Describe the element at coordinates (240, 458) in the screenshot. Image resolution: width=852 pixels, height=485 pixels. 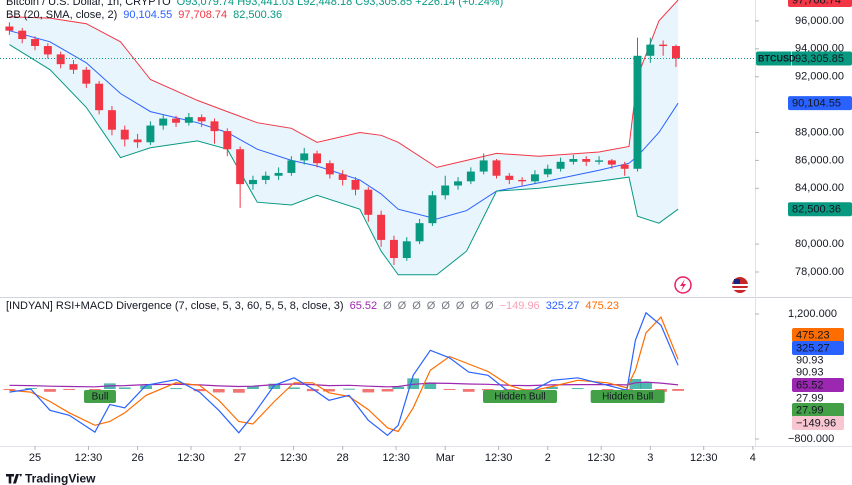
I see `x-tick-label: 27` at that location.